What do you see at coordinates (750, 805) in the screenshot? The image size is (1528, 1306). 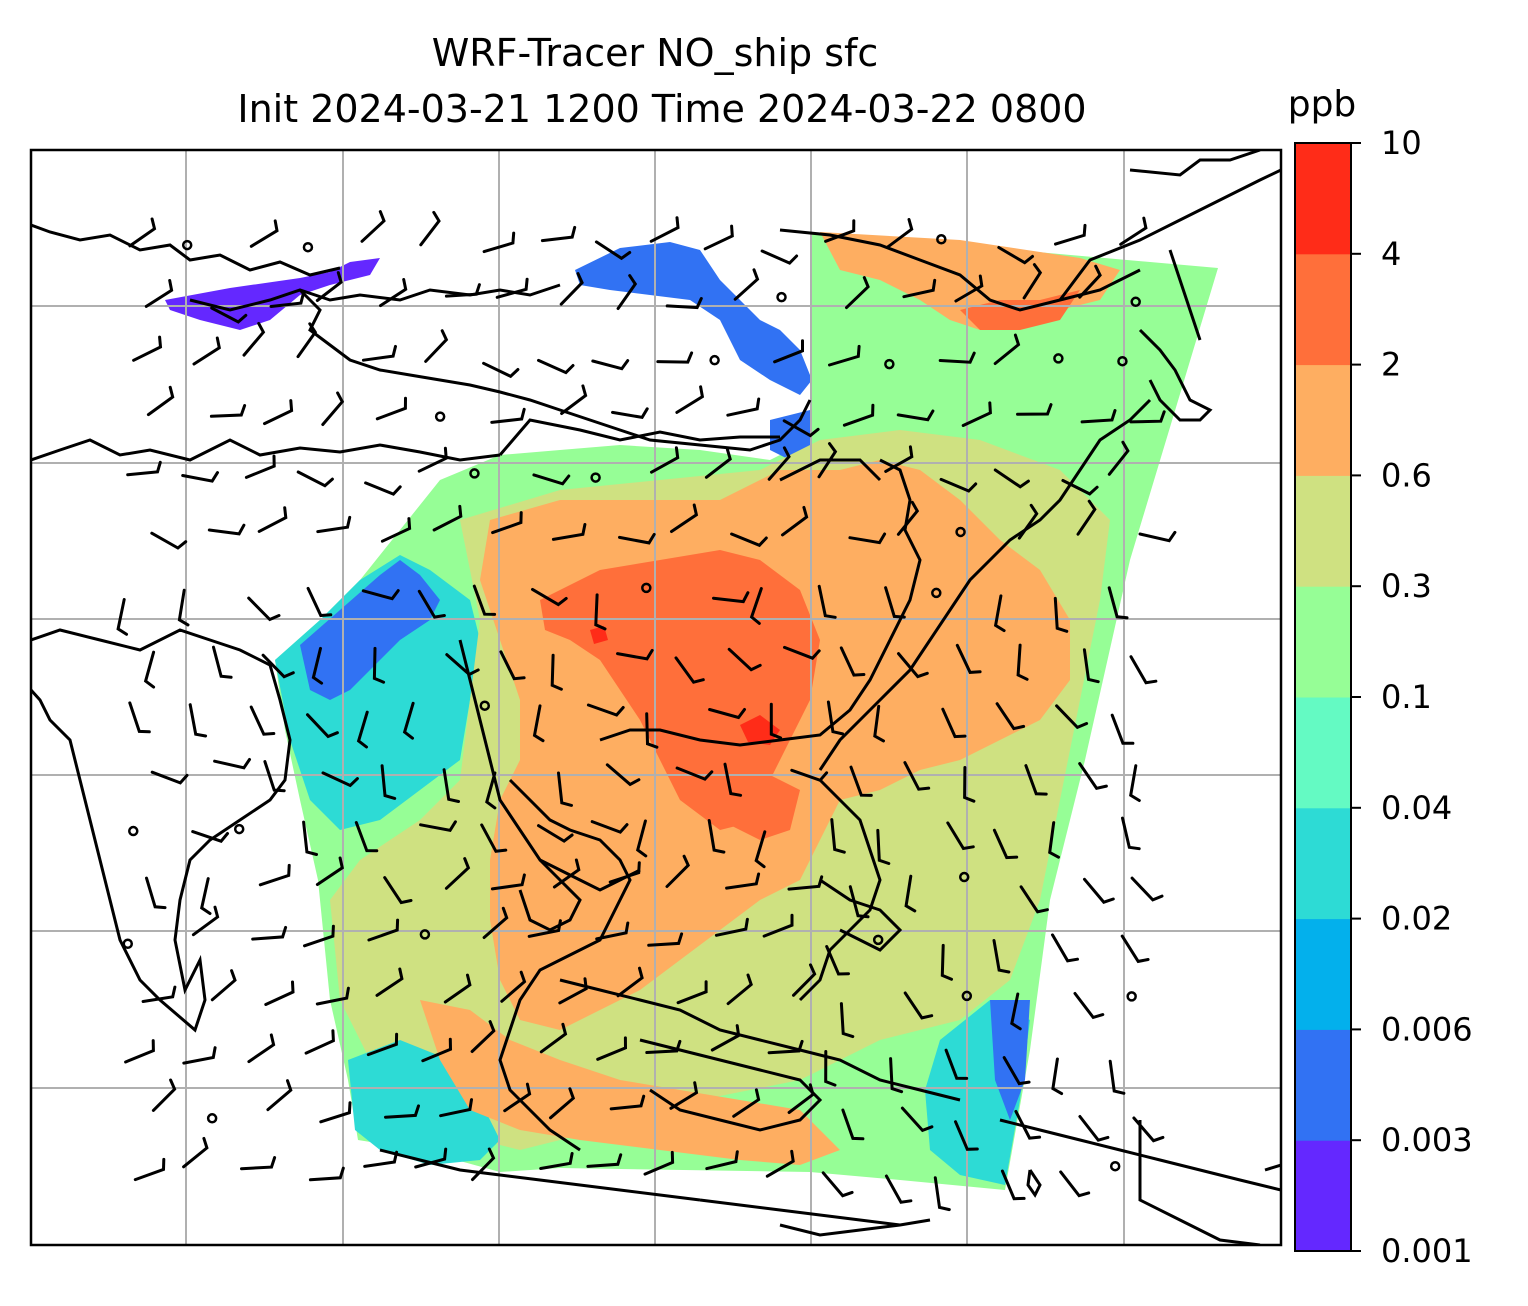 I see `field-darkorange-east` at bounding box center [750, 805].